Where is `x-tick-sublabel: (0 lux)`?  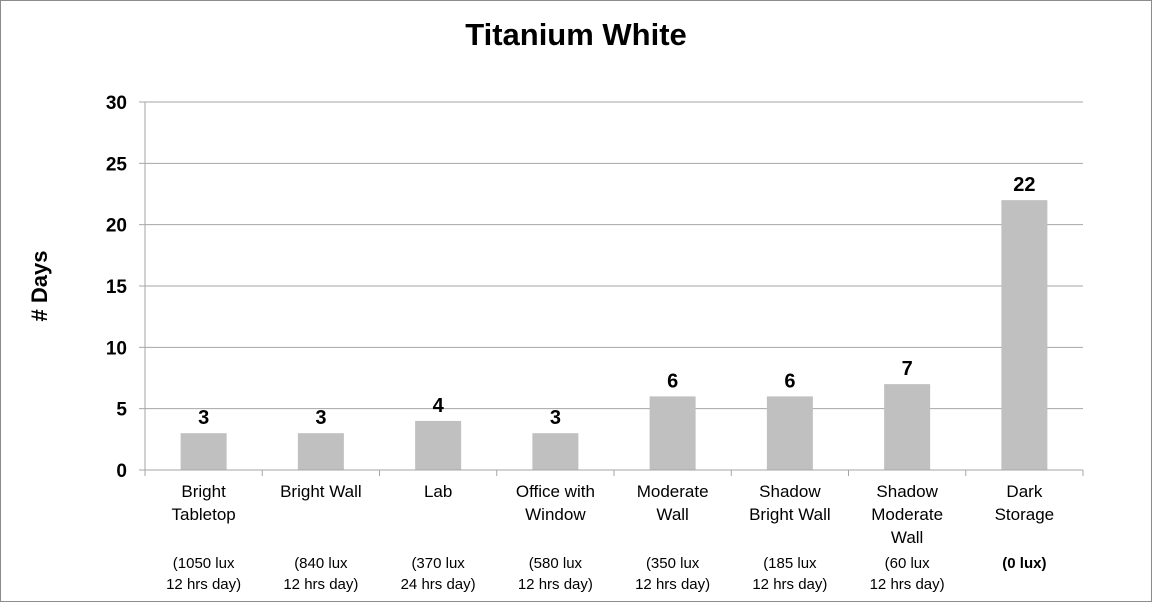 x-tick-sublabel: (0 lux) is located at coordinates (1024, 563).